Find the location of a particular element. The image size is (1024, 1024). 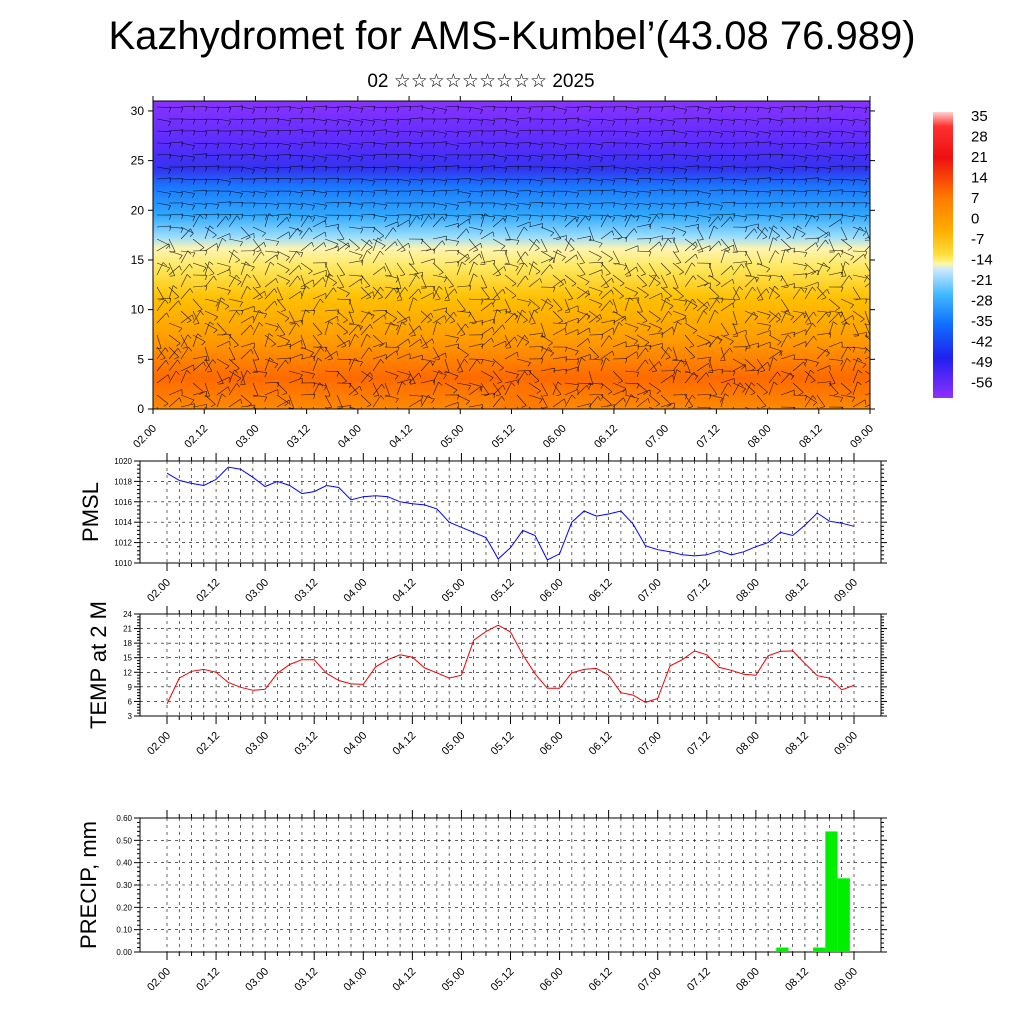

heat-y-tick-label: 30 is located at coordinates (138, 111).